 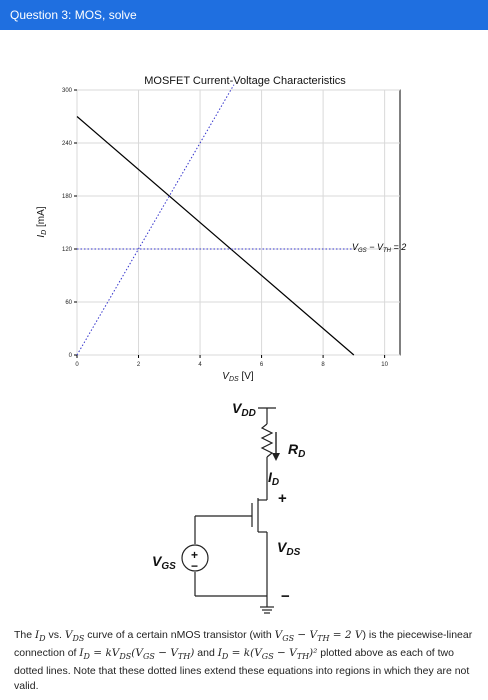 What do you see at coordinates (289, 548) in the screenshot?
I see `vds-label: VDS` at bounding box center [289, 548].